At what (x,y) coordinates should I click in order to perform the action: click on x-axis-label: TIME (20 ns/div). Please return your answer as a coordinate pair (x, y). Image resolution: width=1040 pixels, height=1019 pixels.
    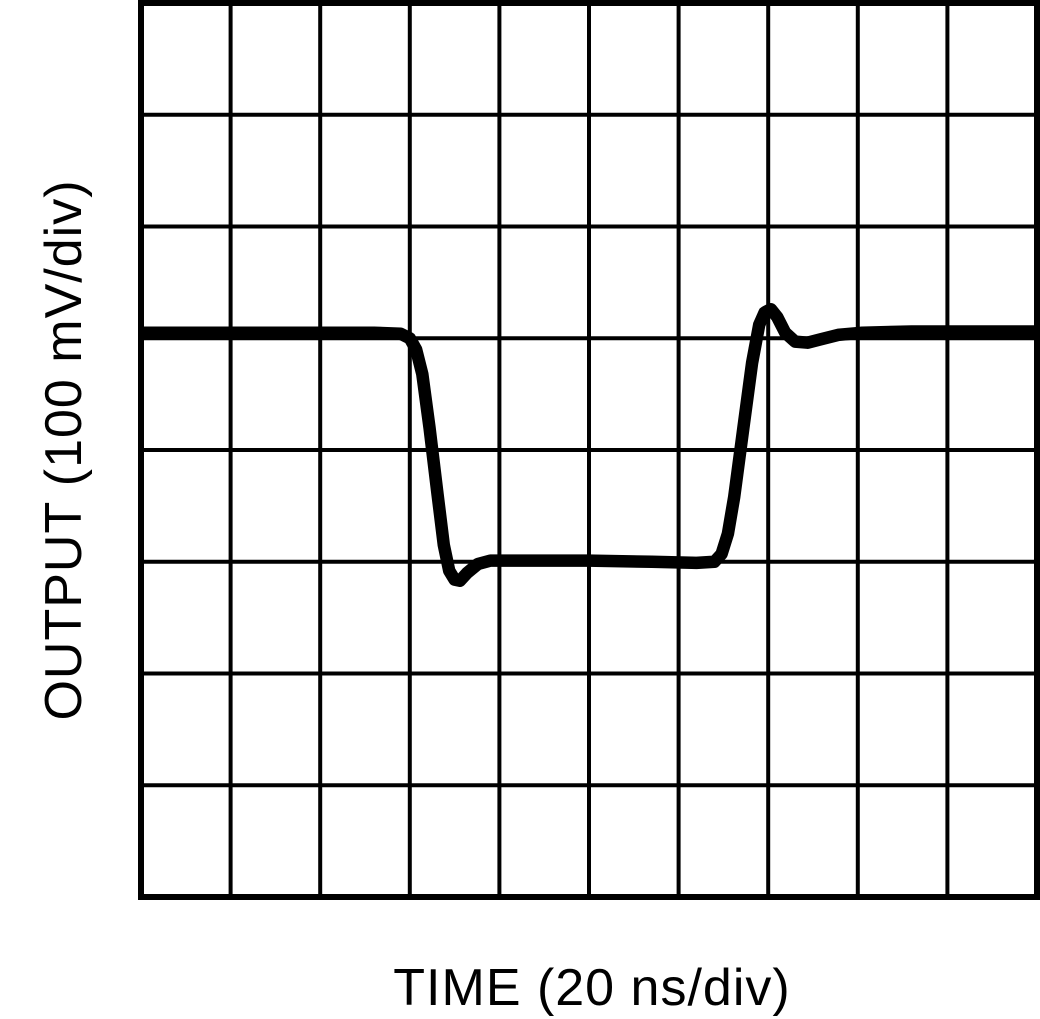
    Looking at the image, I should click on (592, 988).